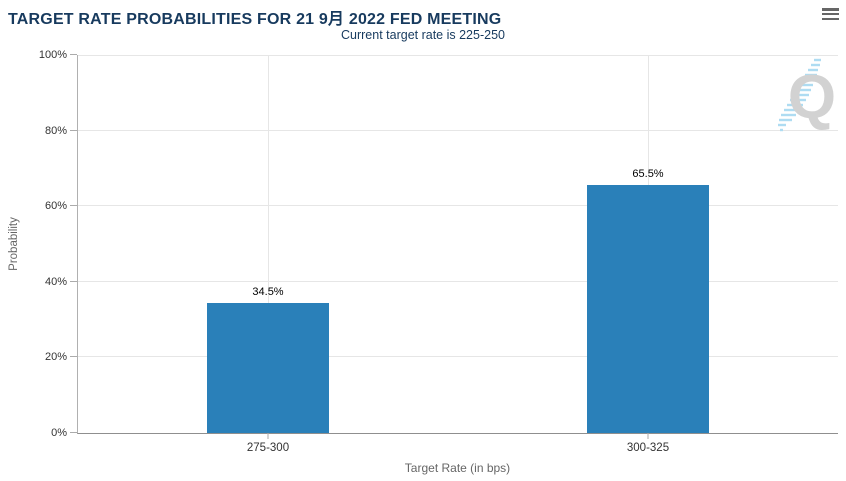 This screenshot has width=846, height=481. Describe the element at coordinates (55, 206) in the screenshot. I see `y-tick-label: 60%` at that location.